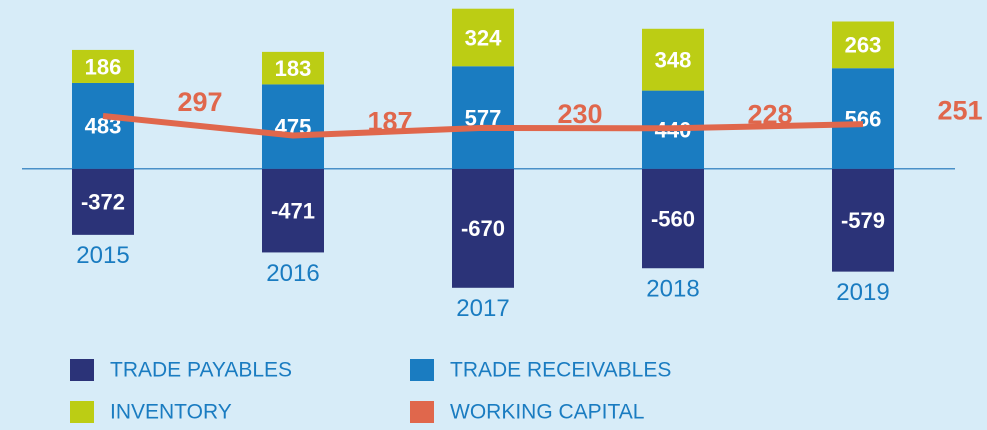 This screenshot has width=987, height=430. What do you see at coordinates (199, 102) in the screenshot?
I see `line-value-label: 297` at bounding box center [199, 102].